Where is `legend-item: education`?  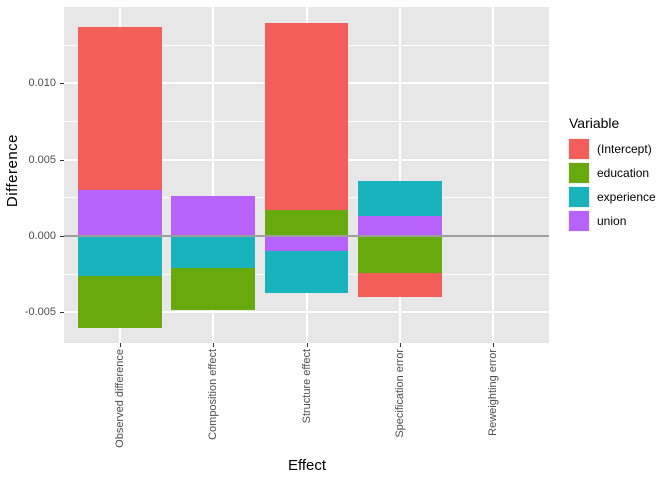 legend-item: education is located at coordinates (612, 173).